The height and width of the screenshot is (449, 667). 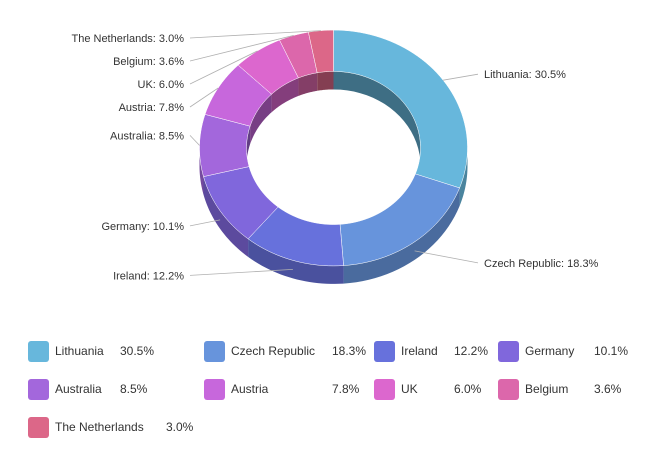 I want to click on slice-label-belgium: Belgium: 3.6%, so click(x=148, y=62).